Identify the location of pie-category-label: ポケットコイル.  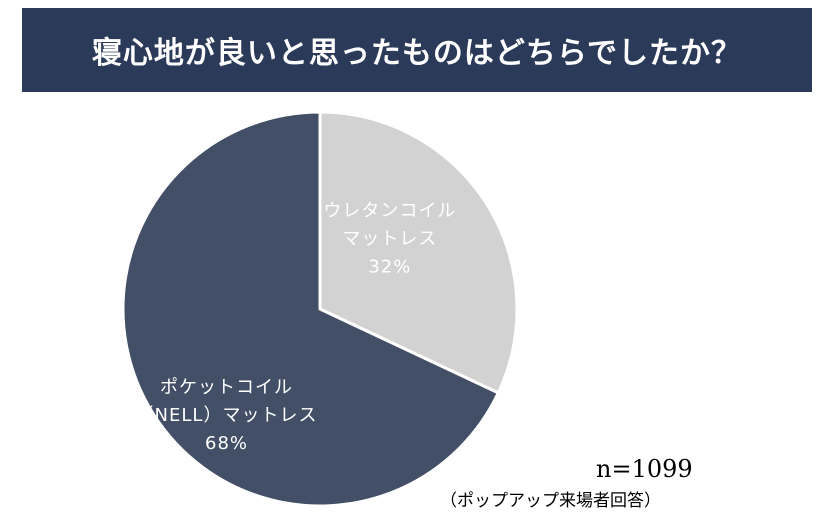
(226, 387).